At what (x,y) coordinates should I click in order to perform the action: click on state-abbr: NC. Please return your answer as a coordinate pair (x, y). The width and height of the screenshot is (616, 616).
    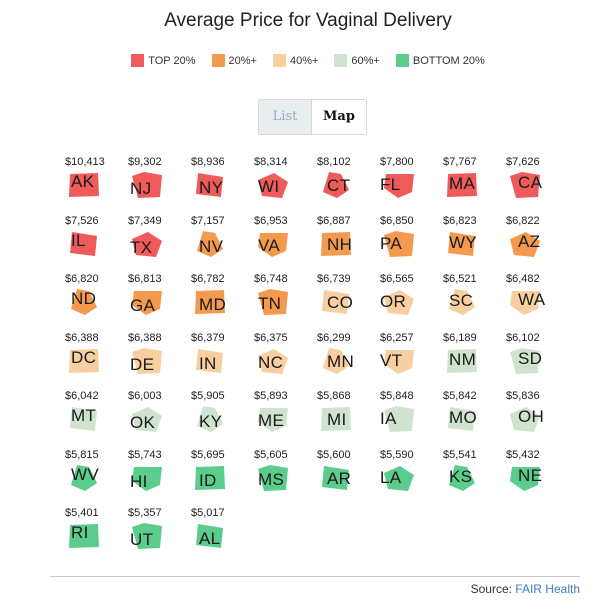
    Looking at the image, I should click on (271, 362).